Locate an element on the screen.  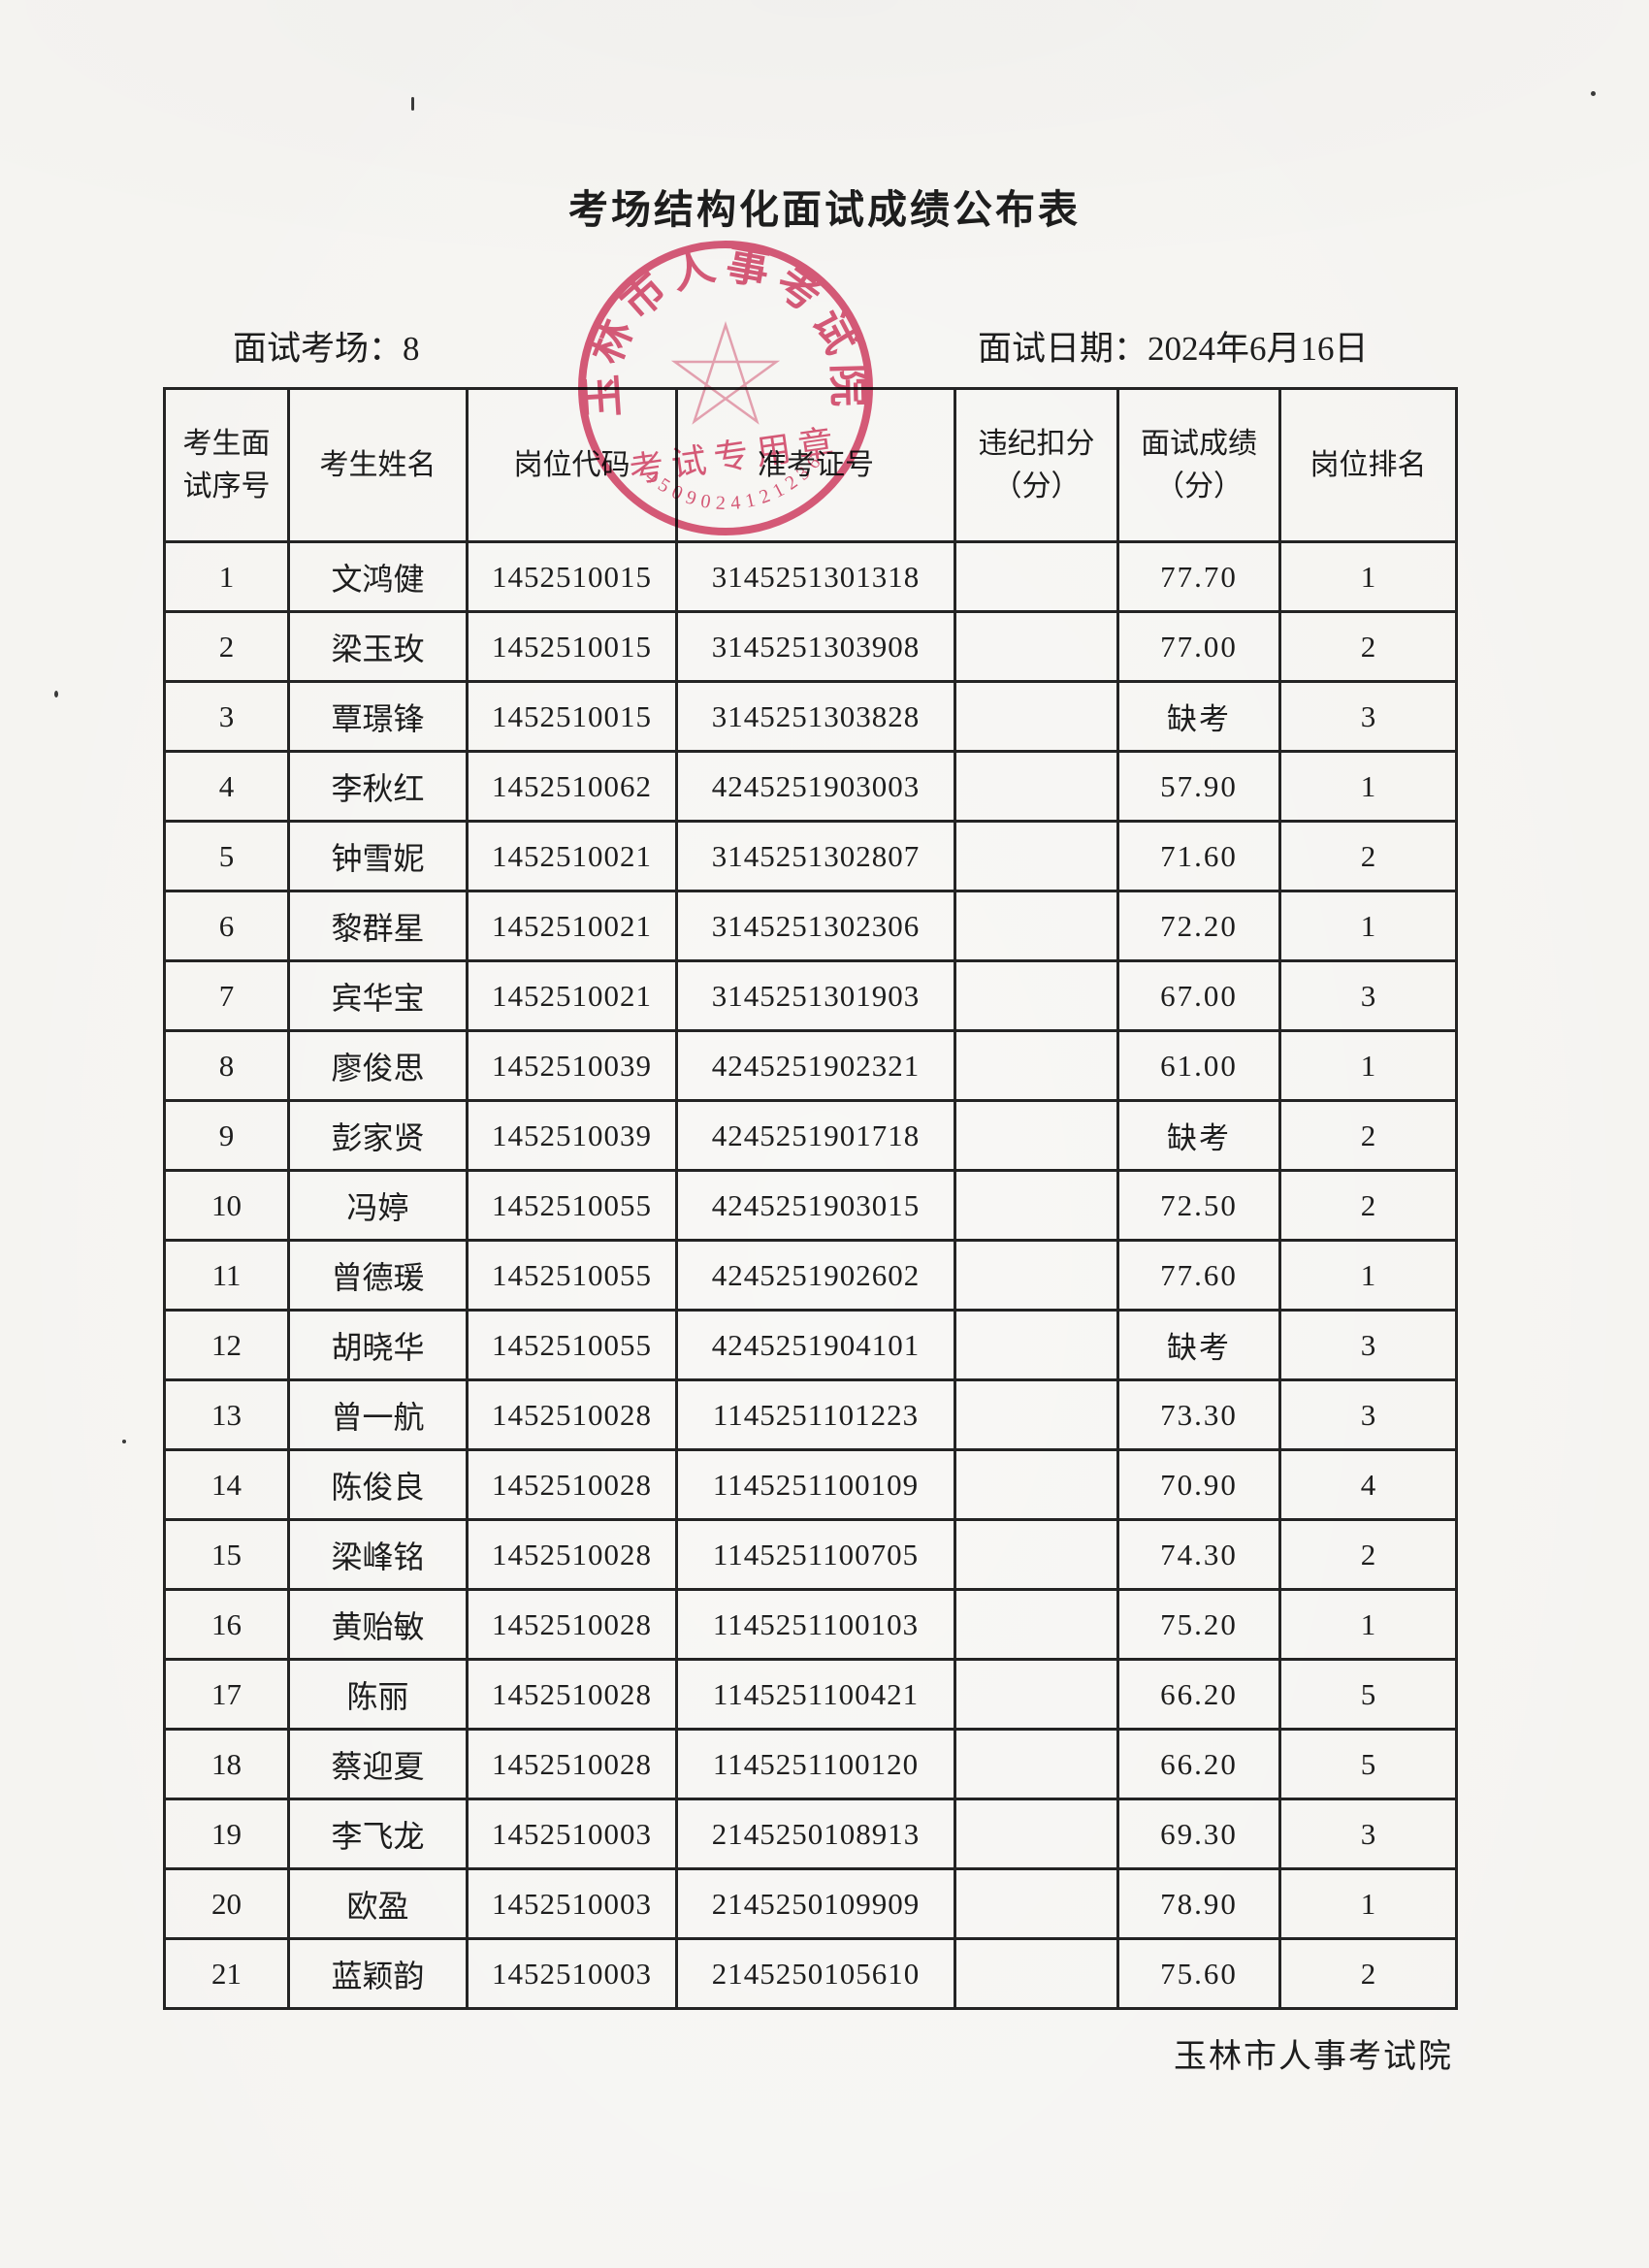
table-row: 15 梁峰铭 1452510028 1145251100705 74.30 2 is located at coordinates (810, 1554).